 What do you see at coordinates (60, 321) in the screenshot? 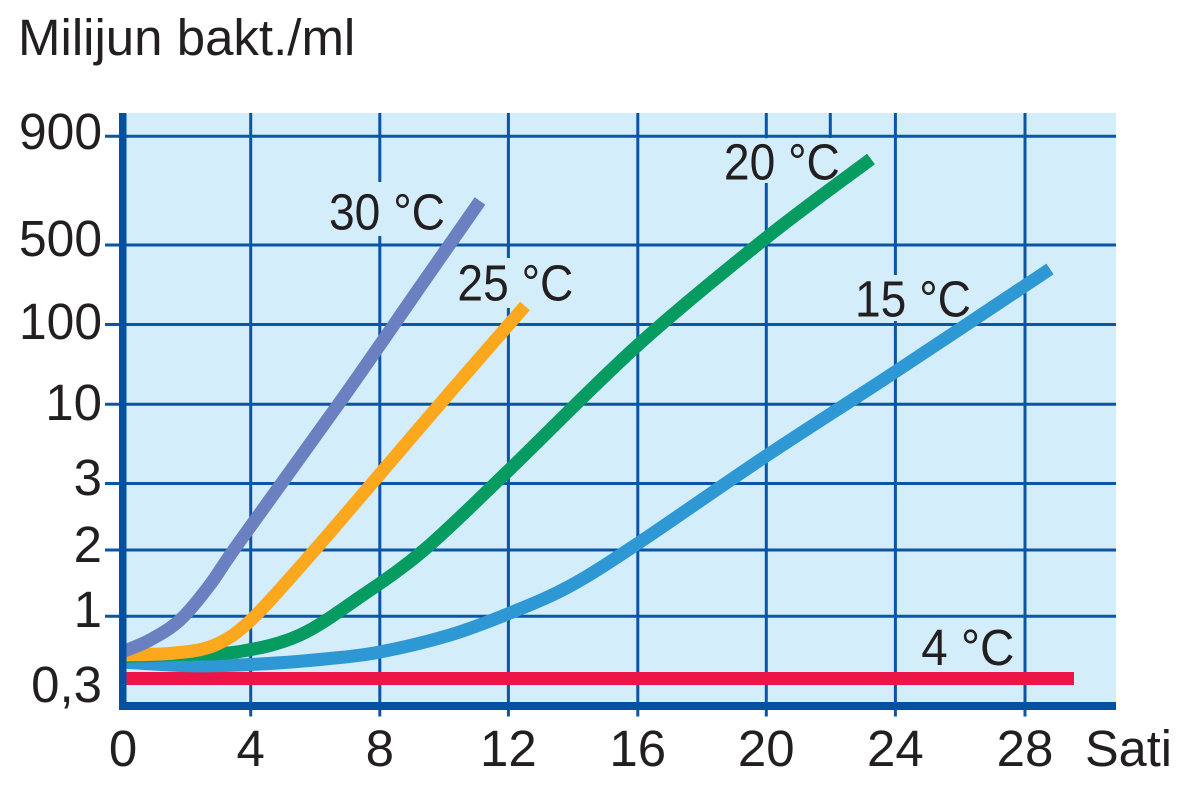
I see `svg-text: 100` at bounding box center [60, 321].